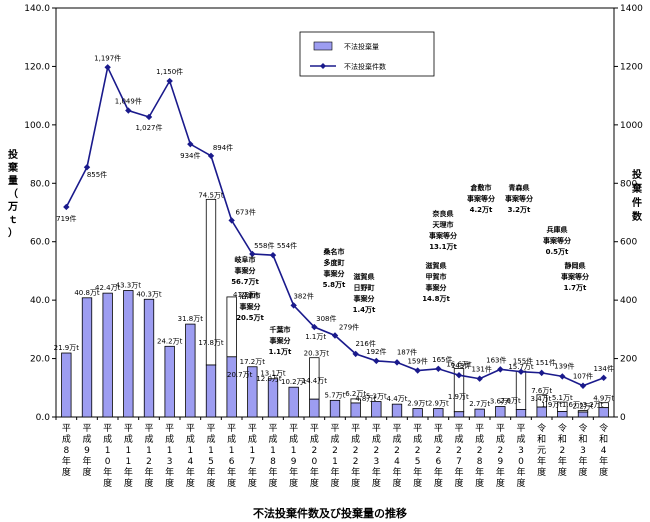 The height and width of the screenshot is (522, 650). Describe the element at coordinates (461, 365) in the screenshot. I see `count-value-label: 143件` at that location.